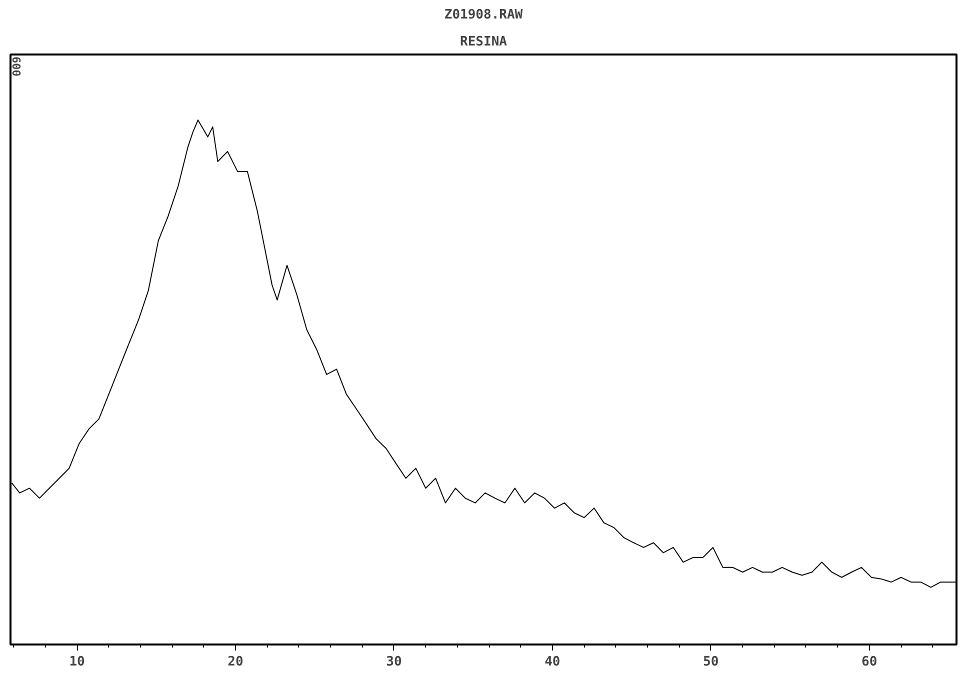 The width and height of the screenshot is (967, 673). Describe the element at coordinates (483, 15) in the screenshot. I see `chart-title: Z01908.RAW` at that location.